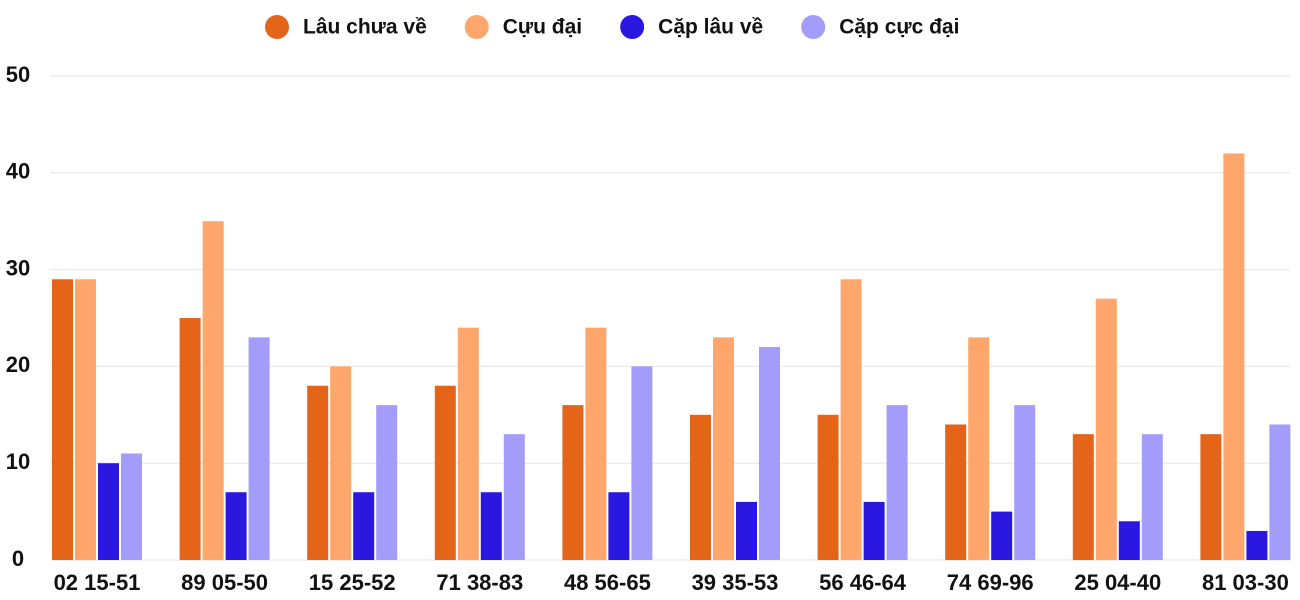 The width and height of the screenshot is (1300, 600). What do you see at coordinates (1117, 582) in the screenshot?
I see `x-tick-label: 25 04-40` at bounding box center [1117, 582].